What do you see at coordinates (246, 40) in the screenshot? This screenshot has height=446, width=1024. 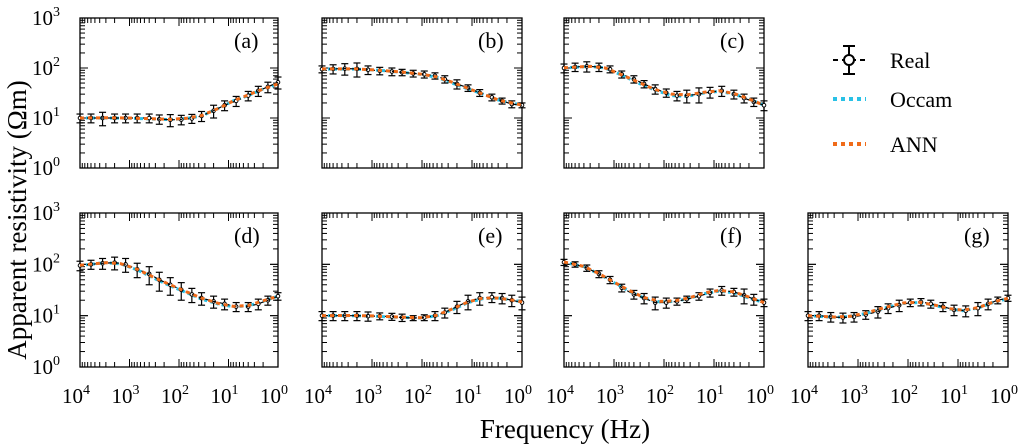 I see `panel-label: (a)` at bounding box center [246, 40].